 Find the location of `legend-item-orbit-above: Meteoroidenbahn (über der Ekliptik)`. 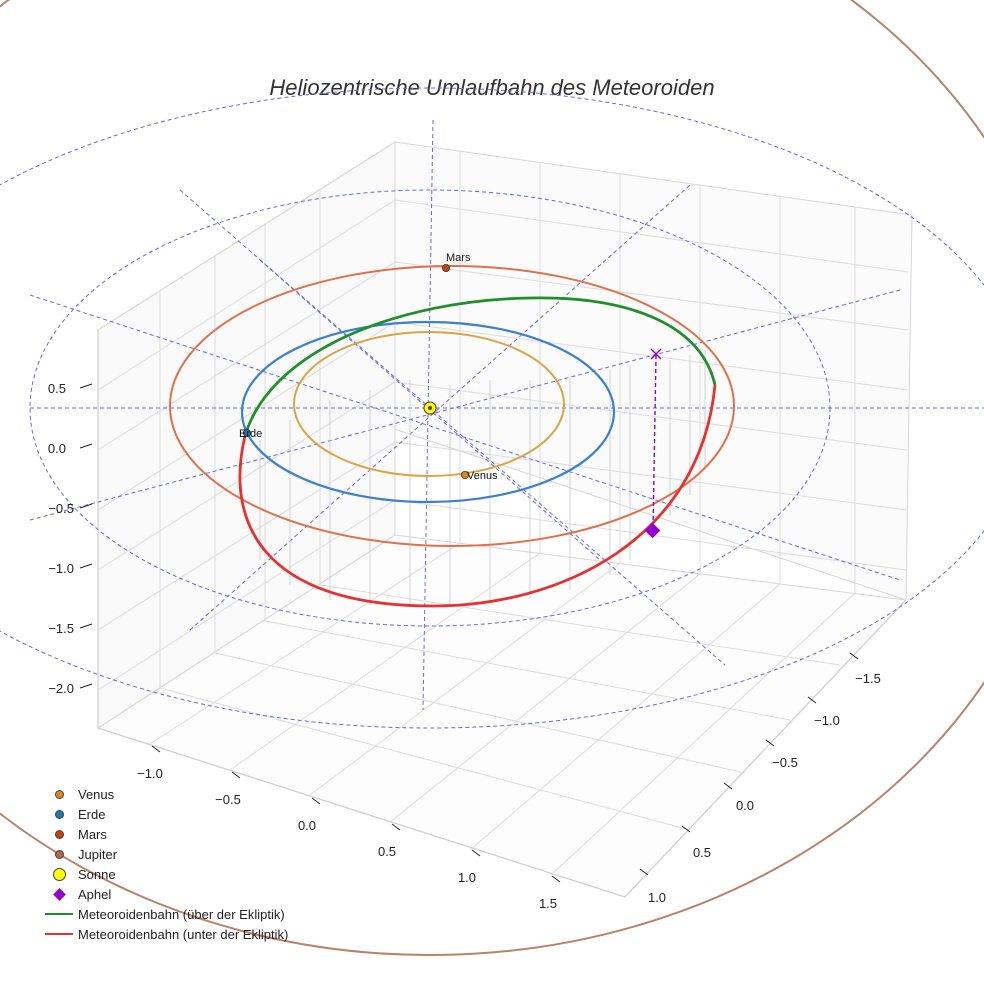

legend-item-orbit-above: Meteoroidenbahn (über der Ekliptik) is located at coordinates (164, 914).